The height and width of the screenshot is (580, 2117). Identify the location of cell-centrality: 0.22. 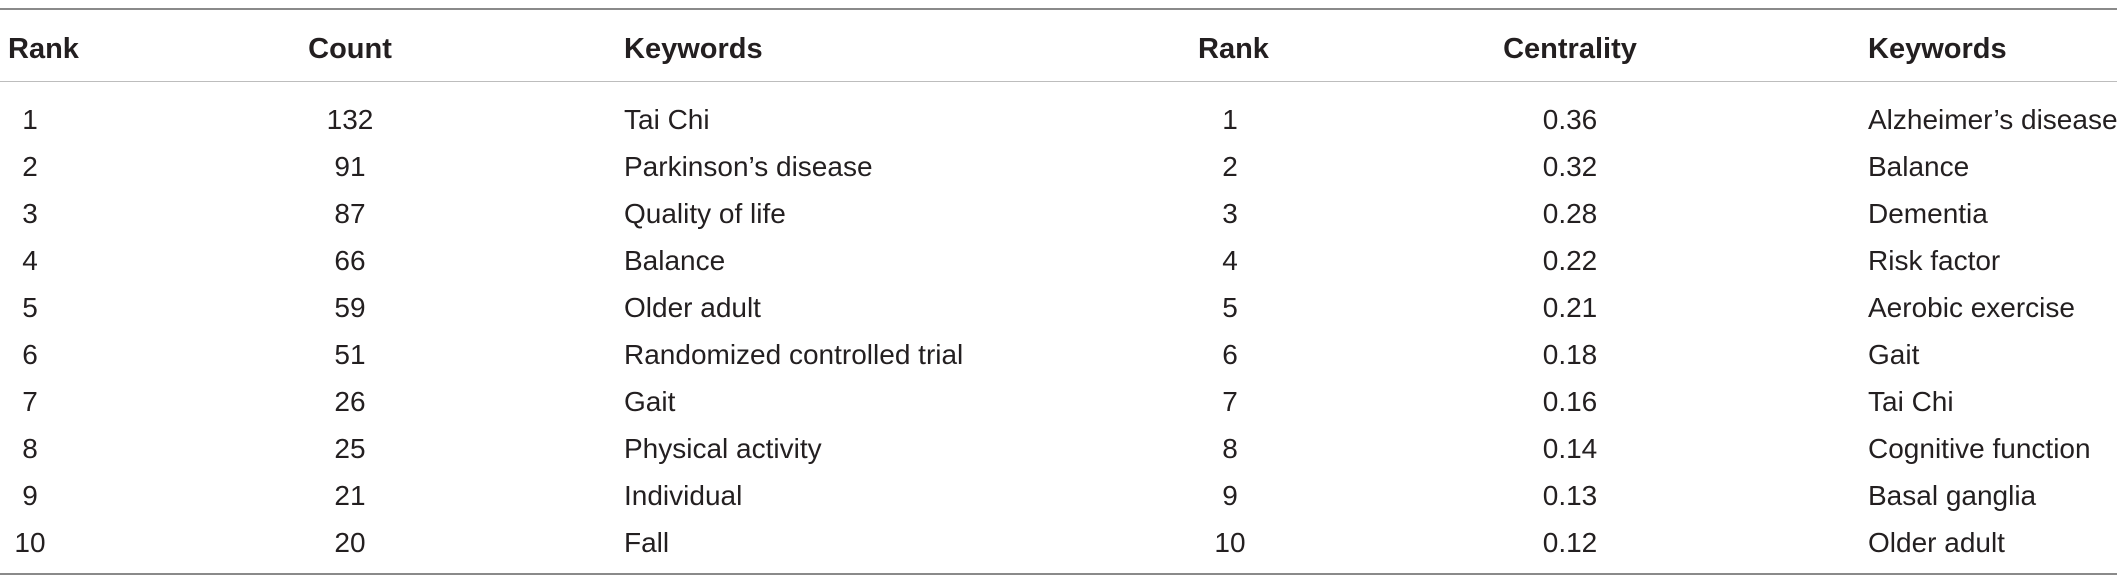
(1570, 260).